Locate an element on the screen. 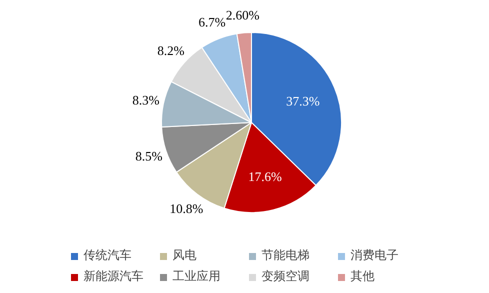 The width and height of the screenshot is (489, 293). legend-label: 工业应用 is located at coordinates (197, 276).